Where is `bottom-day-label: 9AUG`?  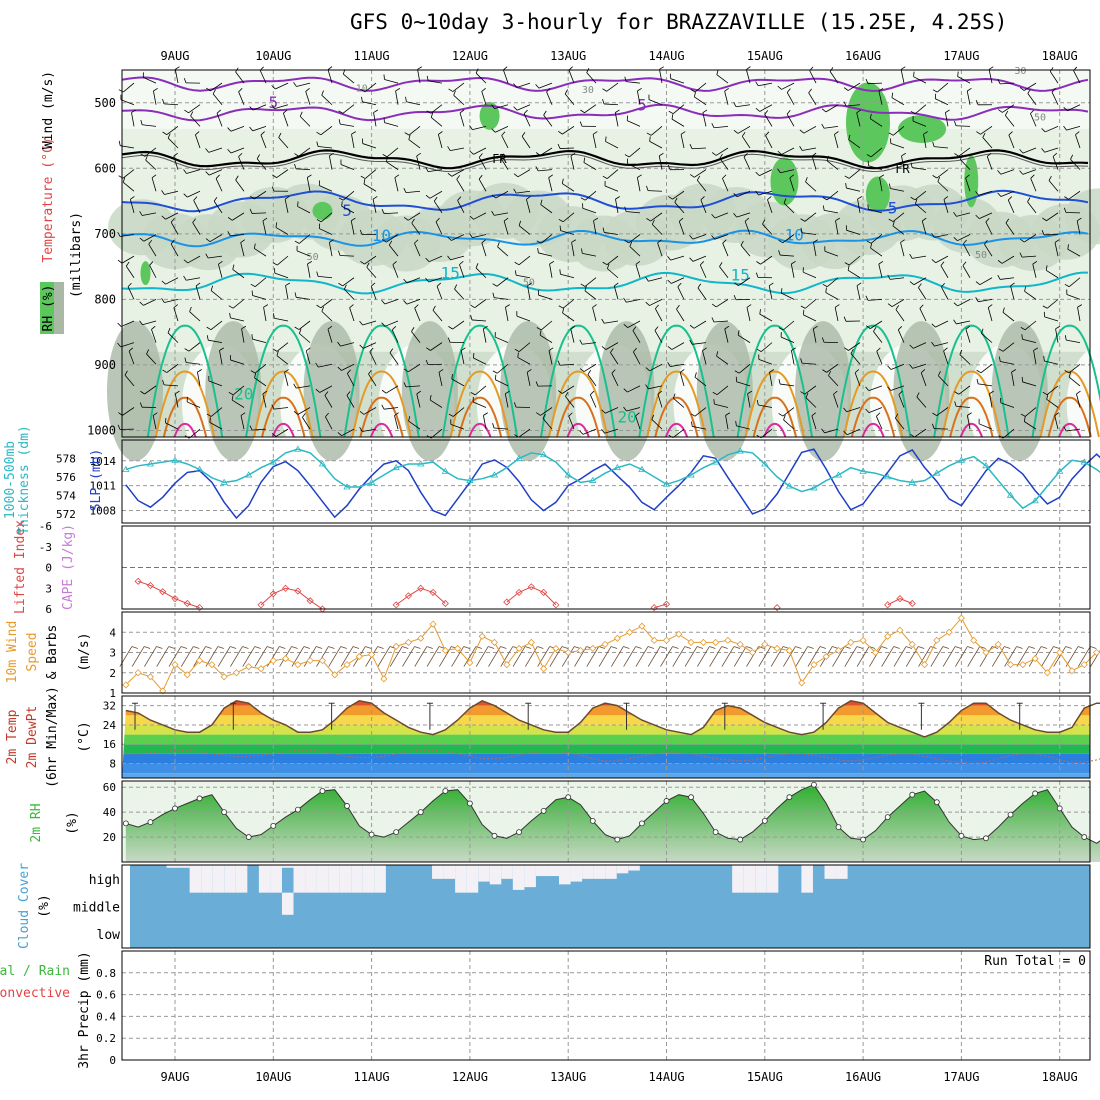 bottom-day-label: 9AUG is located at coordinates (175, 1077).